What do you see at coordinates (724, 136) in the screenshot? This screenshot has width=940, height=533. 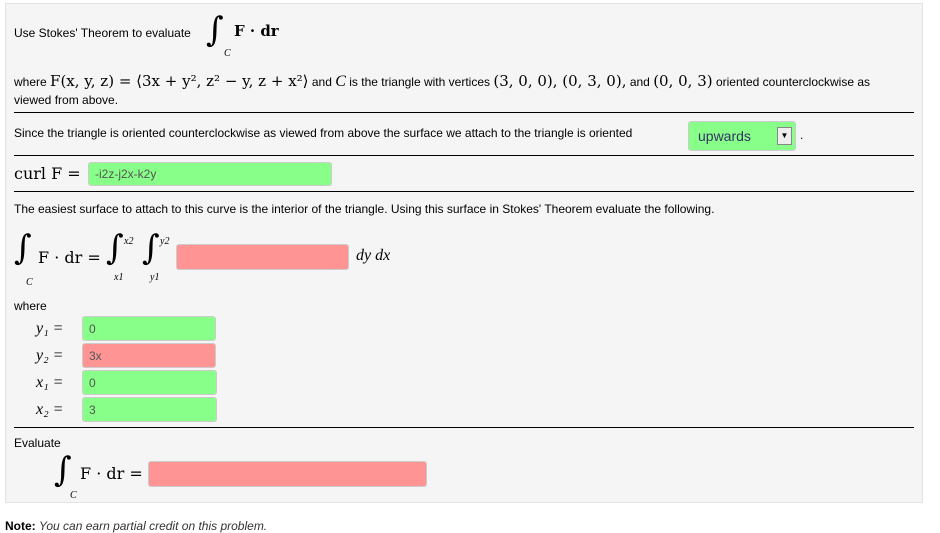 I see `select-value: upwards` at bounding box center [724, 136].